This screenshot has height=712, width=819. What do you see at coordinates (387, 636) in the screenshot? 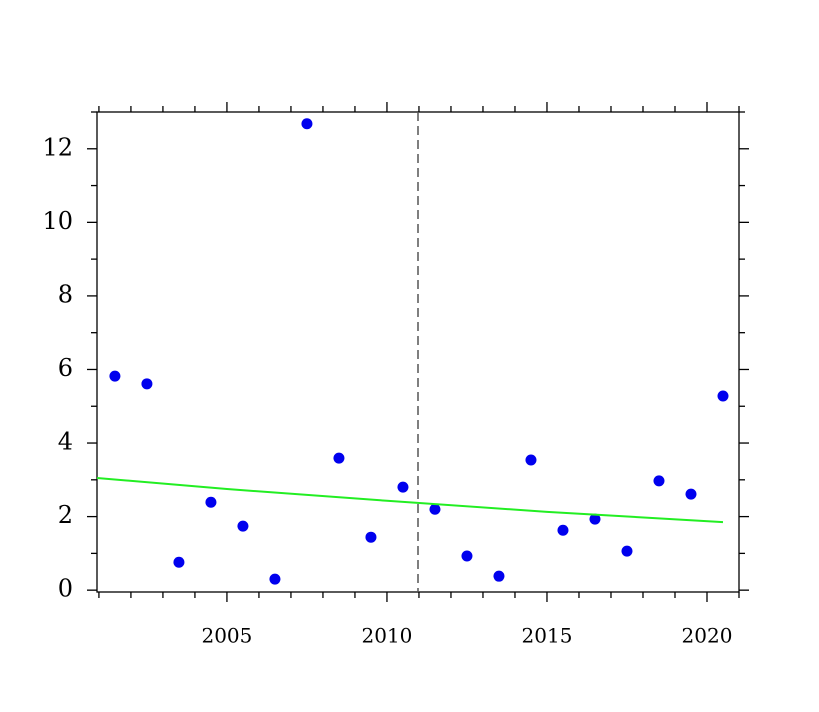
I see `x-tick-label: 2010` at bounding box center [387, 636].